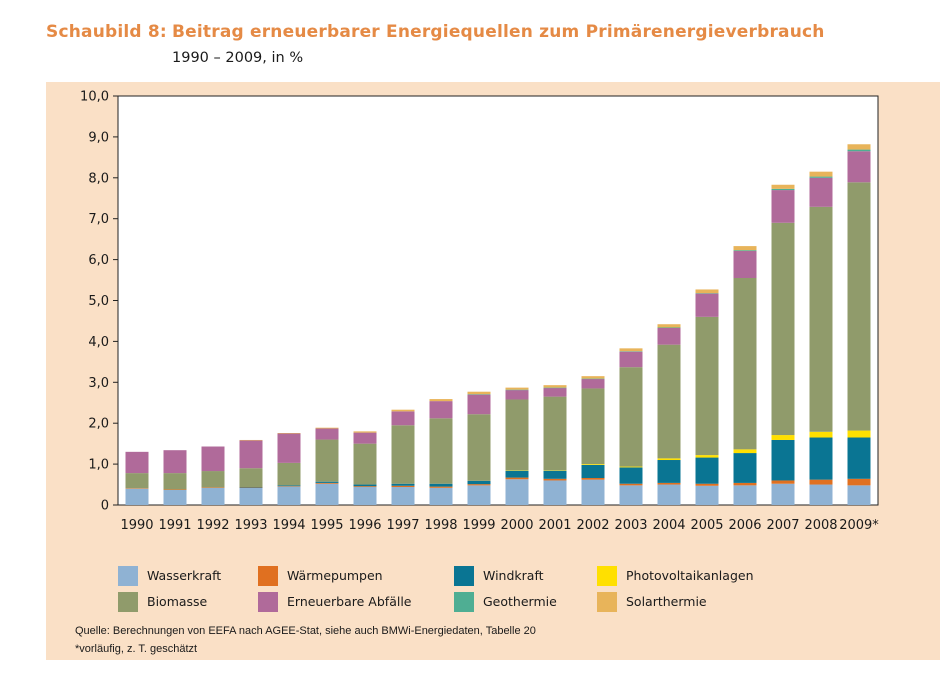 Image resolution: width=947 pixels, height=675 pixels. Describe the element at coordinates (478, 525) in the screenshot. I see `x-tick-label: 1999` at that location.